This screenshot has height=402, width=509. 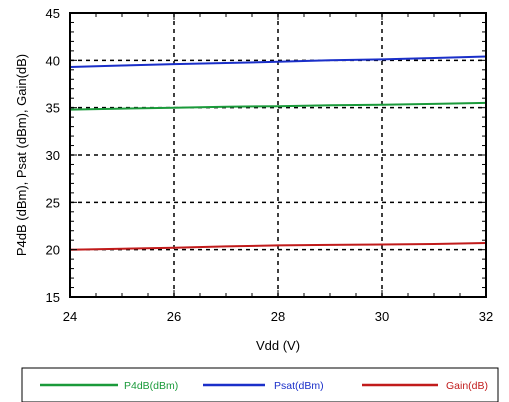 What do you see at coordinates (53, 250) in the screenshot?
I see `y-tick-label: 20` at bounding box center [53, 250].